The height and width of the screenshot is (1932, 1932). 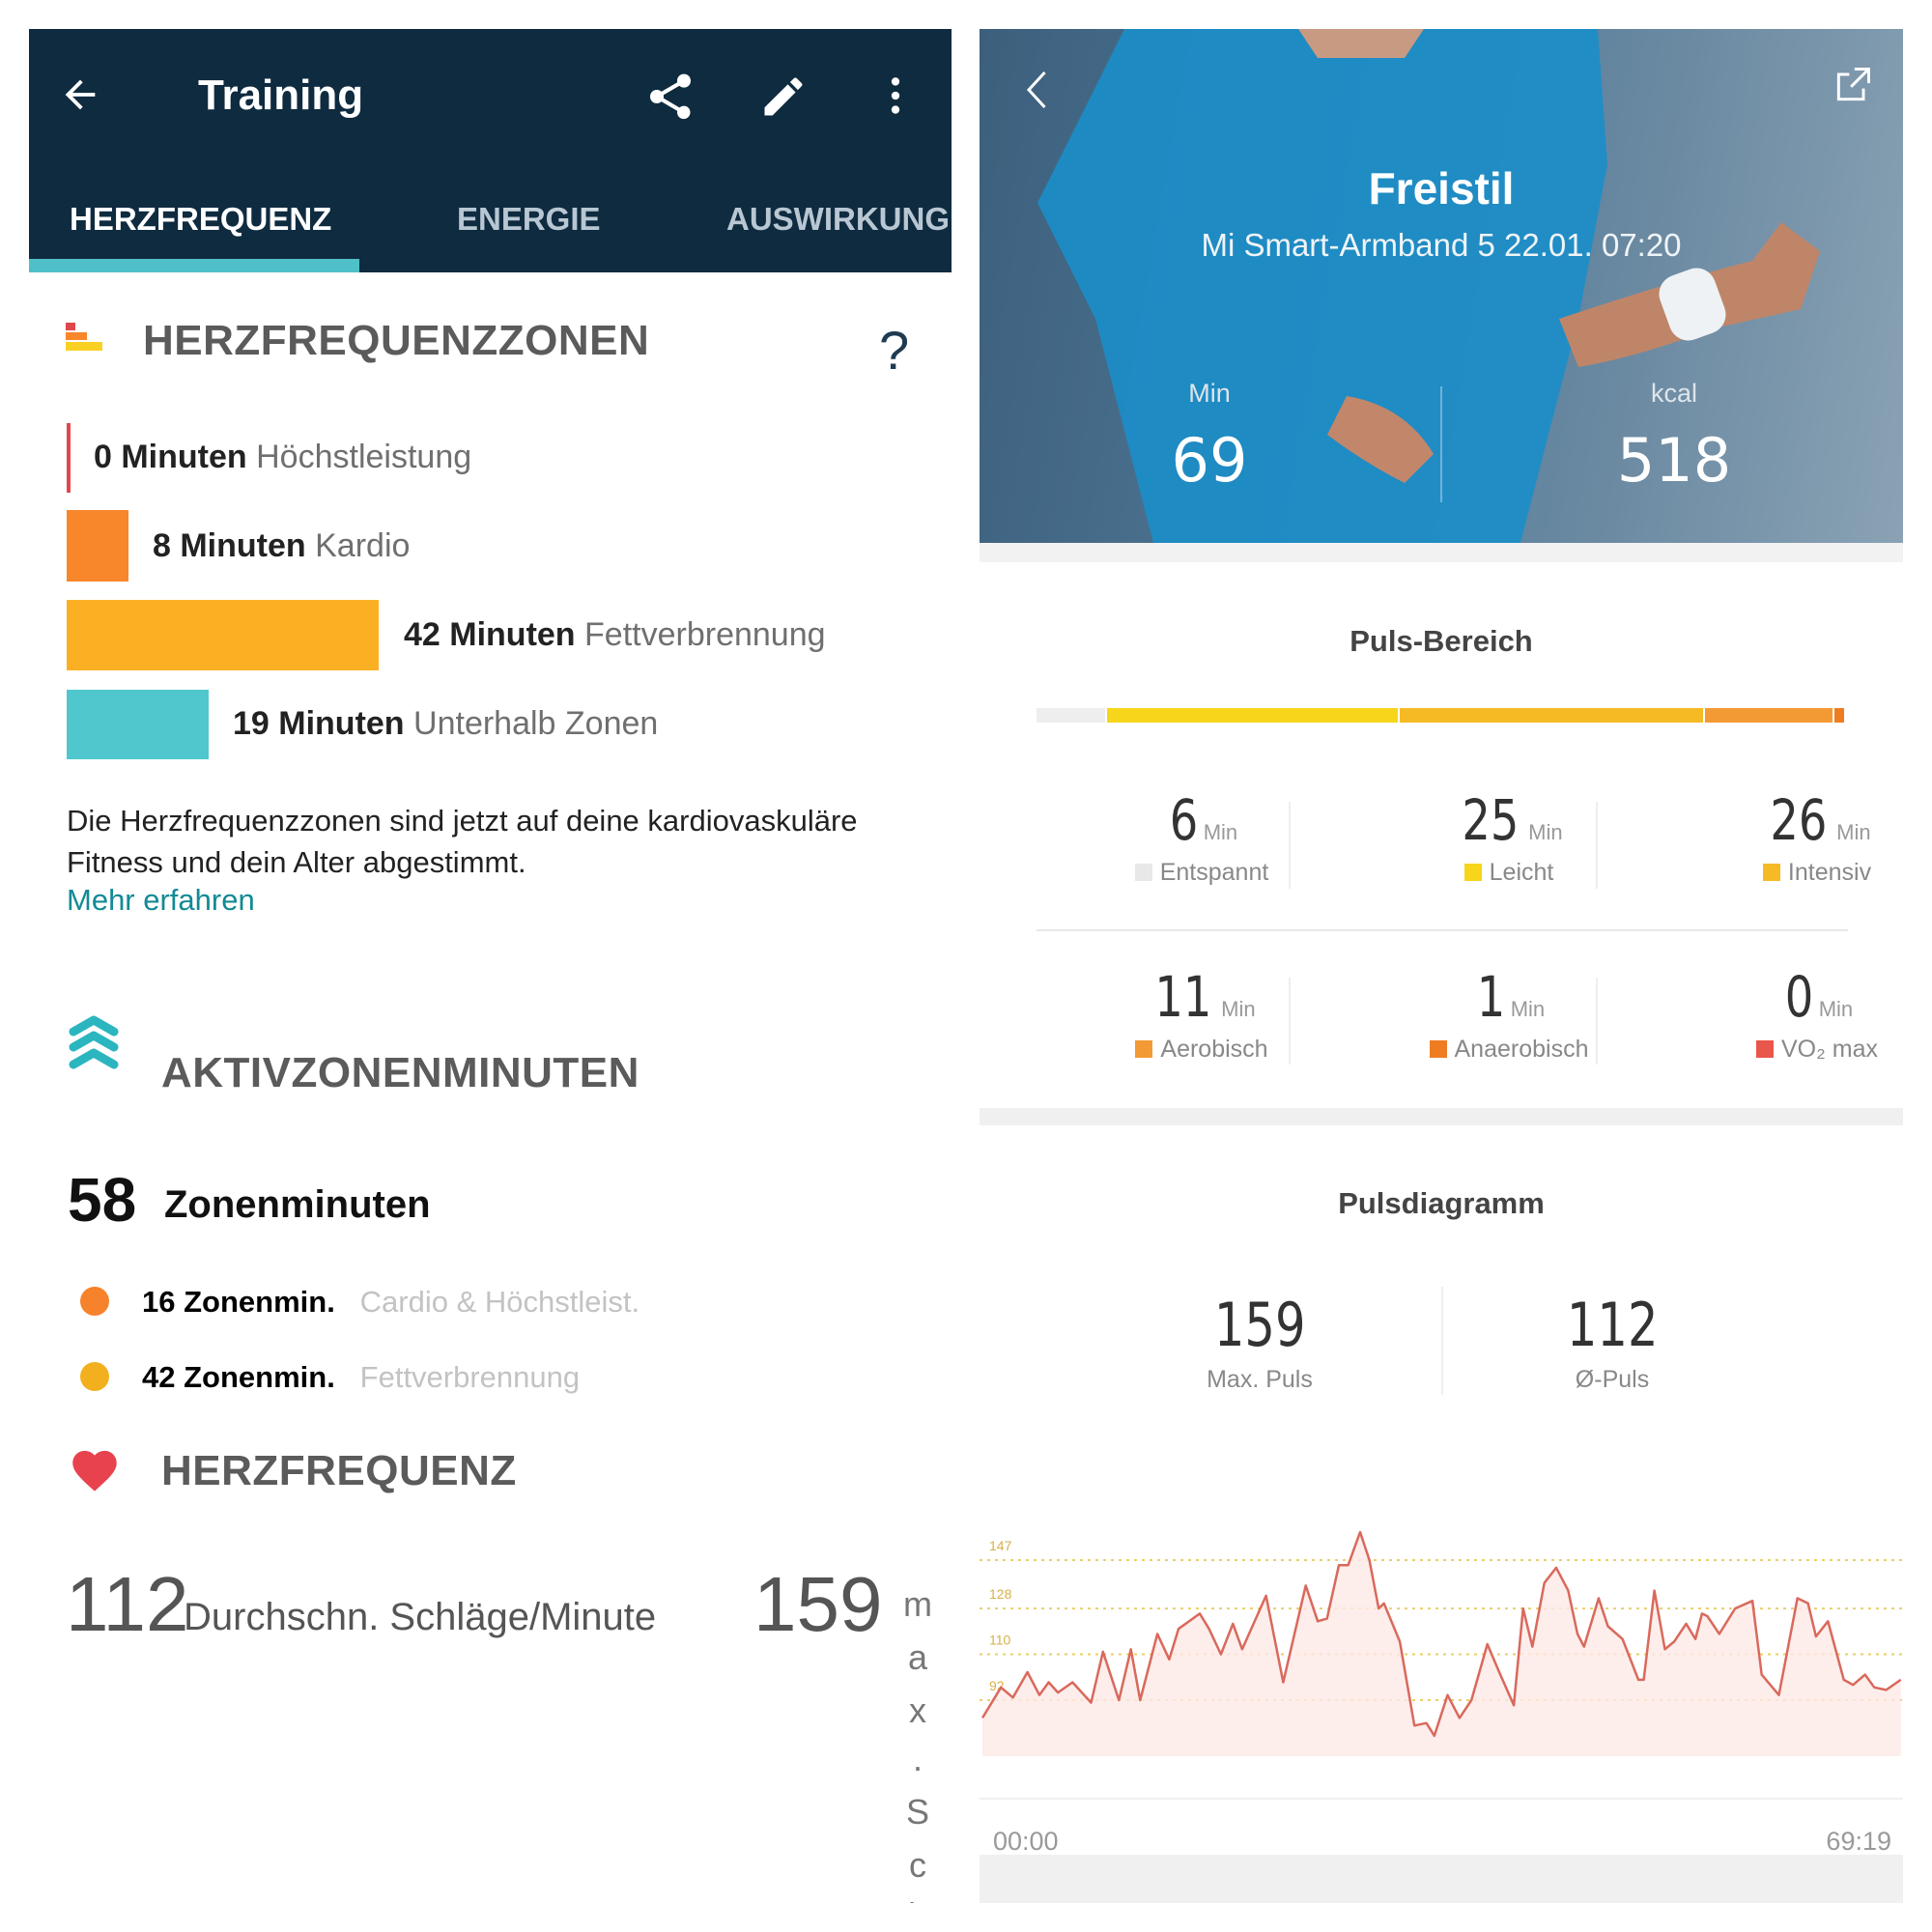 I want to click on avg-hr-label: Durchschn. Schläge/Minute, so click(x=420, y=1617).